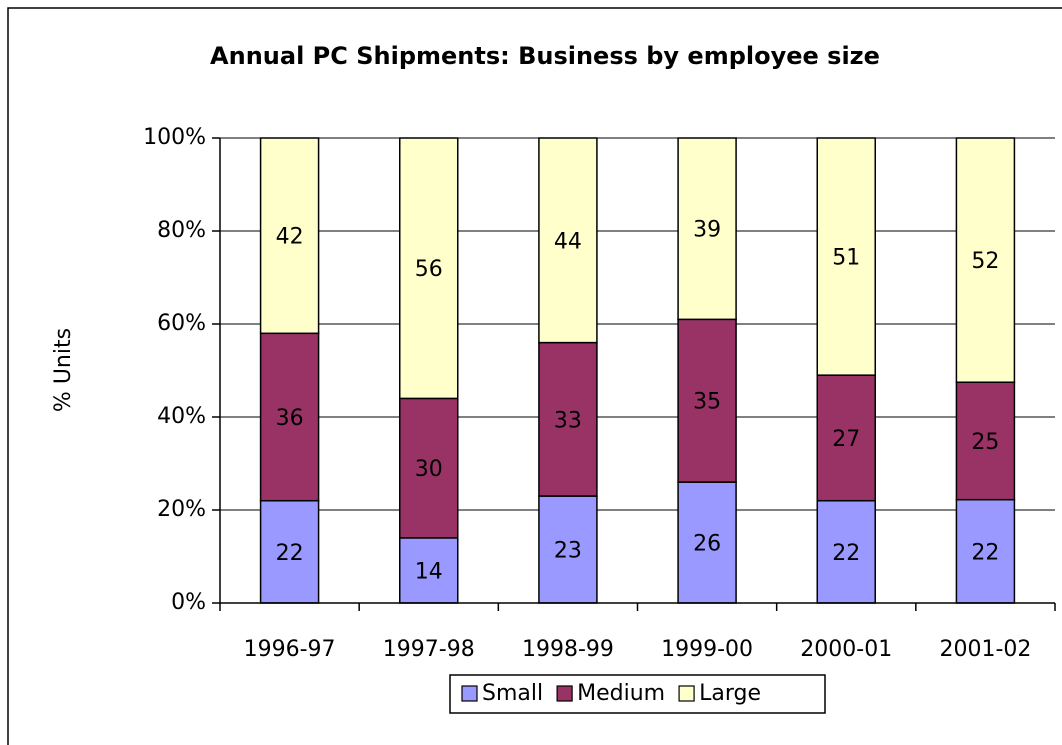 This screenshot has width=1062, height=745. I want to click on y-tick-label: 40%, so click(181, 416).